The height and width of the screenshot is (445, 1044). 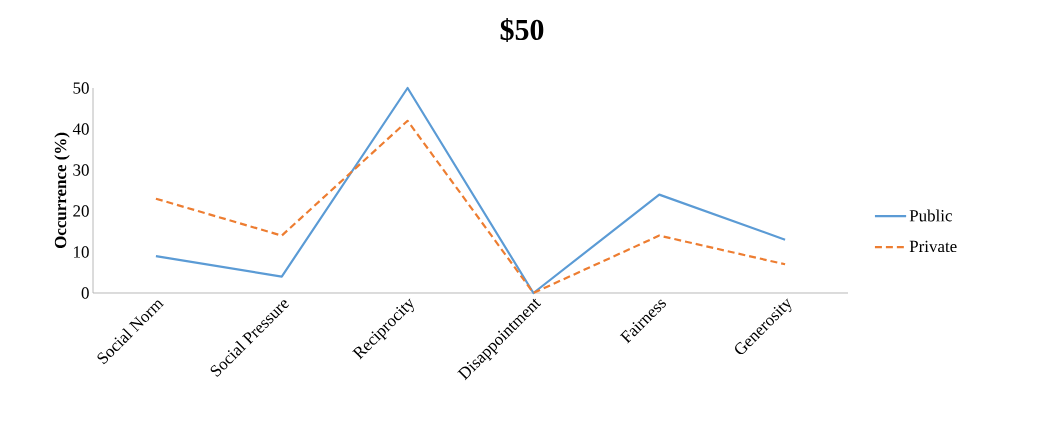 I want to click on y-tick-label: 20, so click(x=81, y=211).